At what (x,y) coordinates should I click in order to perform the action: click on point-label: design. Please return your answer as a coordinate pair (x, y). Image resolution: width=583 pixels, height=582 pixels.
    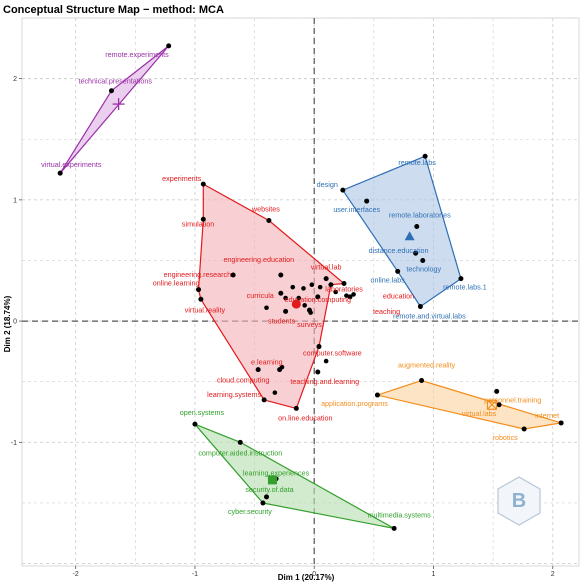
    Looking at the image, I should click on (327, 184).